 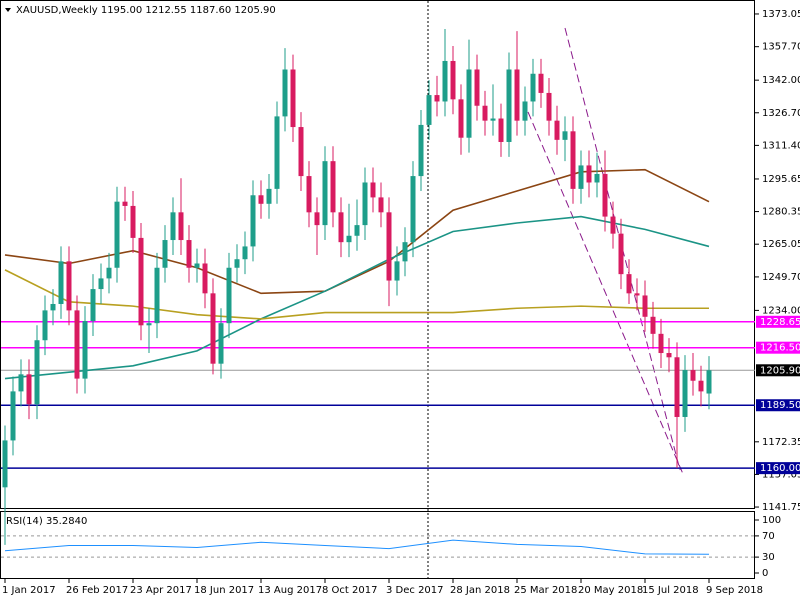 What do you see at coordinates (781, 47) in the screenshot?
I see `y-tick-label: 1357.70` at bounding box center [781, 47].